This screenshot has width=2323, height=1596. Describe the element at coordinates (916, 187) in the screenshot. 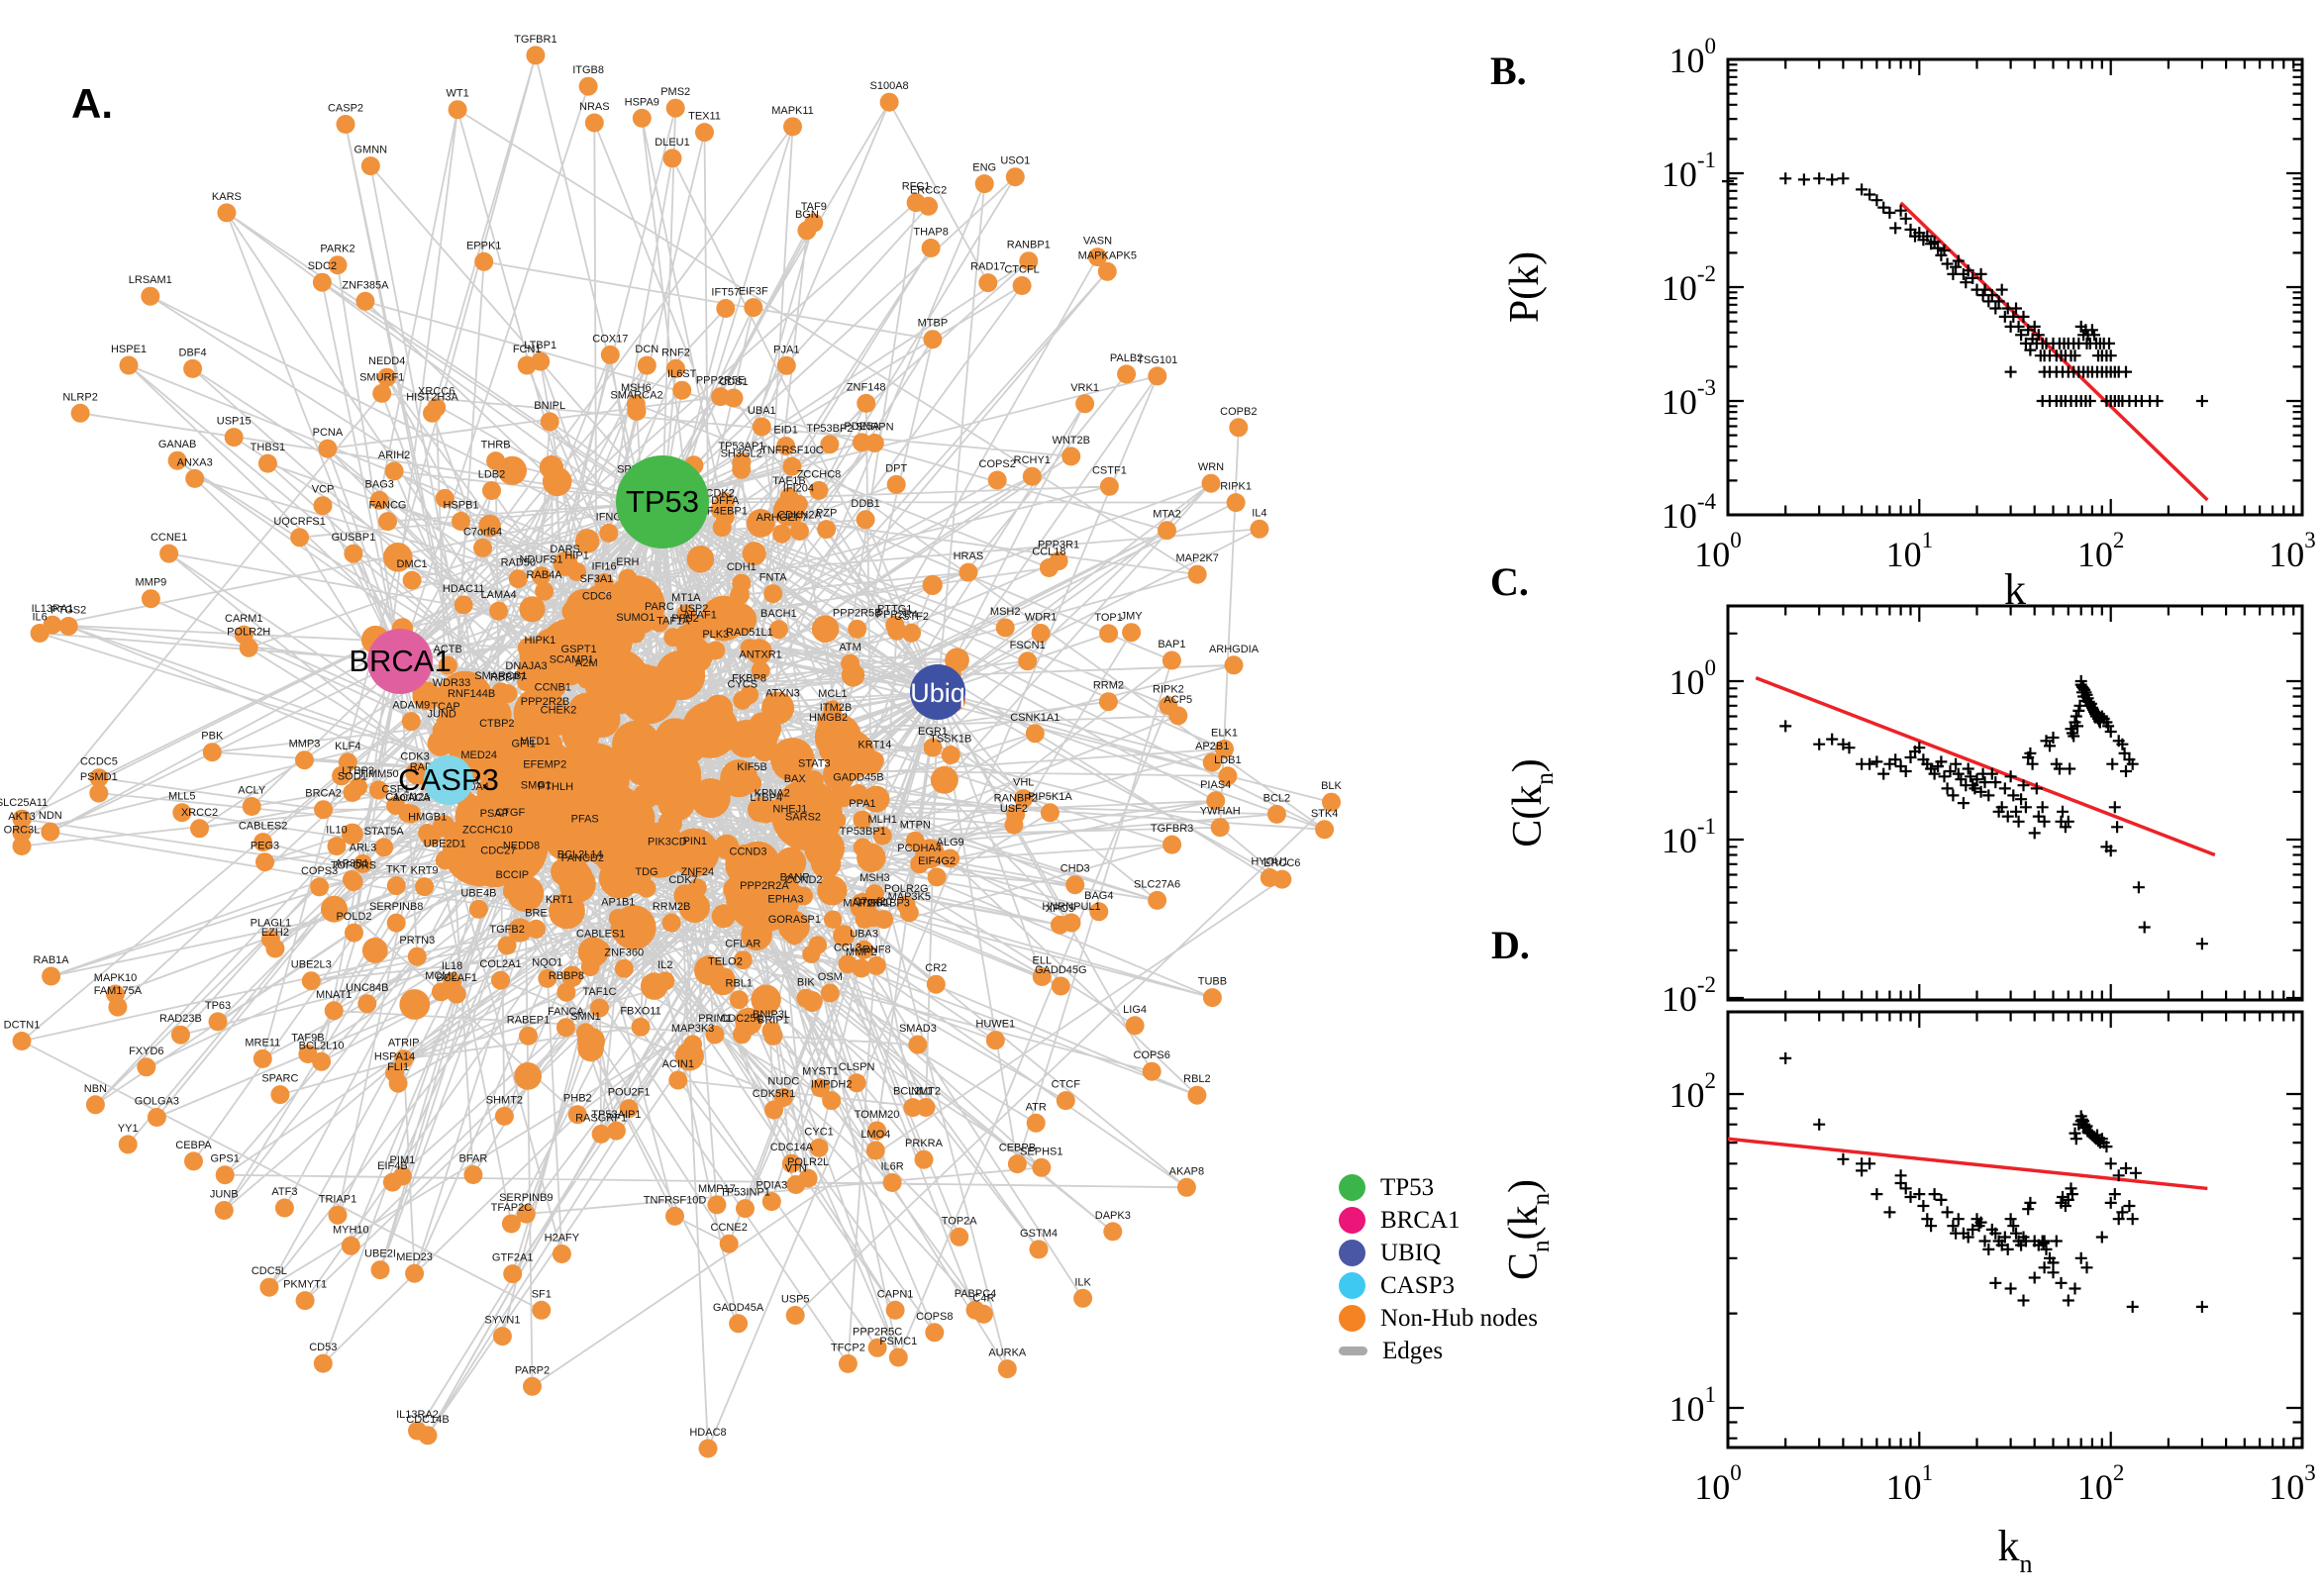

I see `network-node-label: RFC1` at that location.